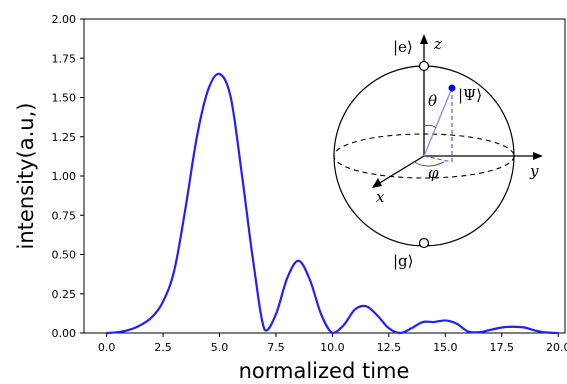 The image size is (567, 384). What do you see at coordinates (64, 19) in the screenshot?
I see `y-tick-label: 2.00` at bounding box center [64, 19].